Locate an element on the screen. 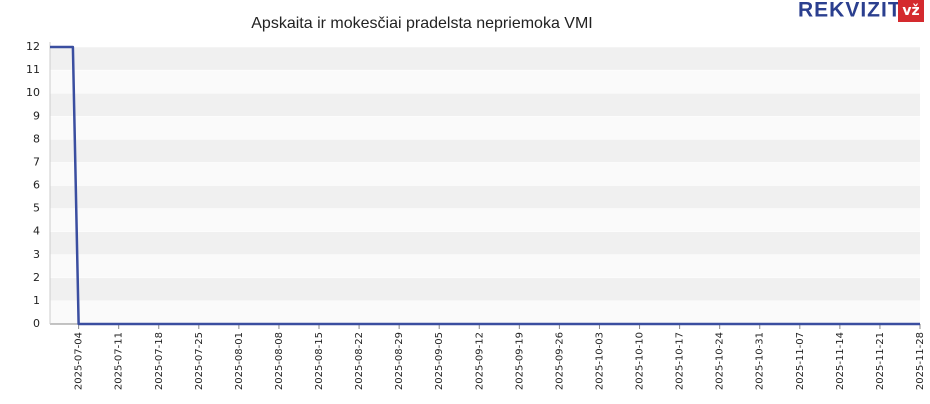 This screenshot has width=930, height=404. x-tick-label: 2025-09-05 is located at coordinates (439, 361).